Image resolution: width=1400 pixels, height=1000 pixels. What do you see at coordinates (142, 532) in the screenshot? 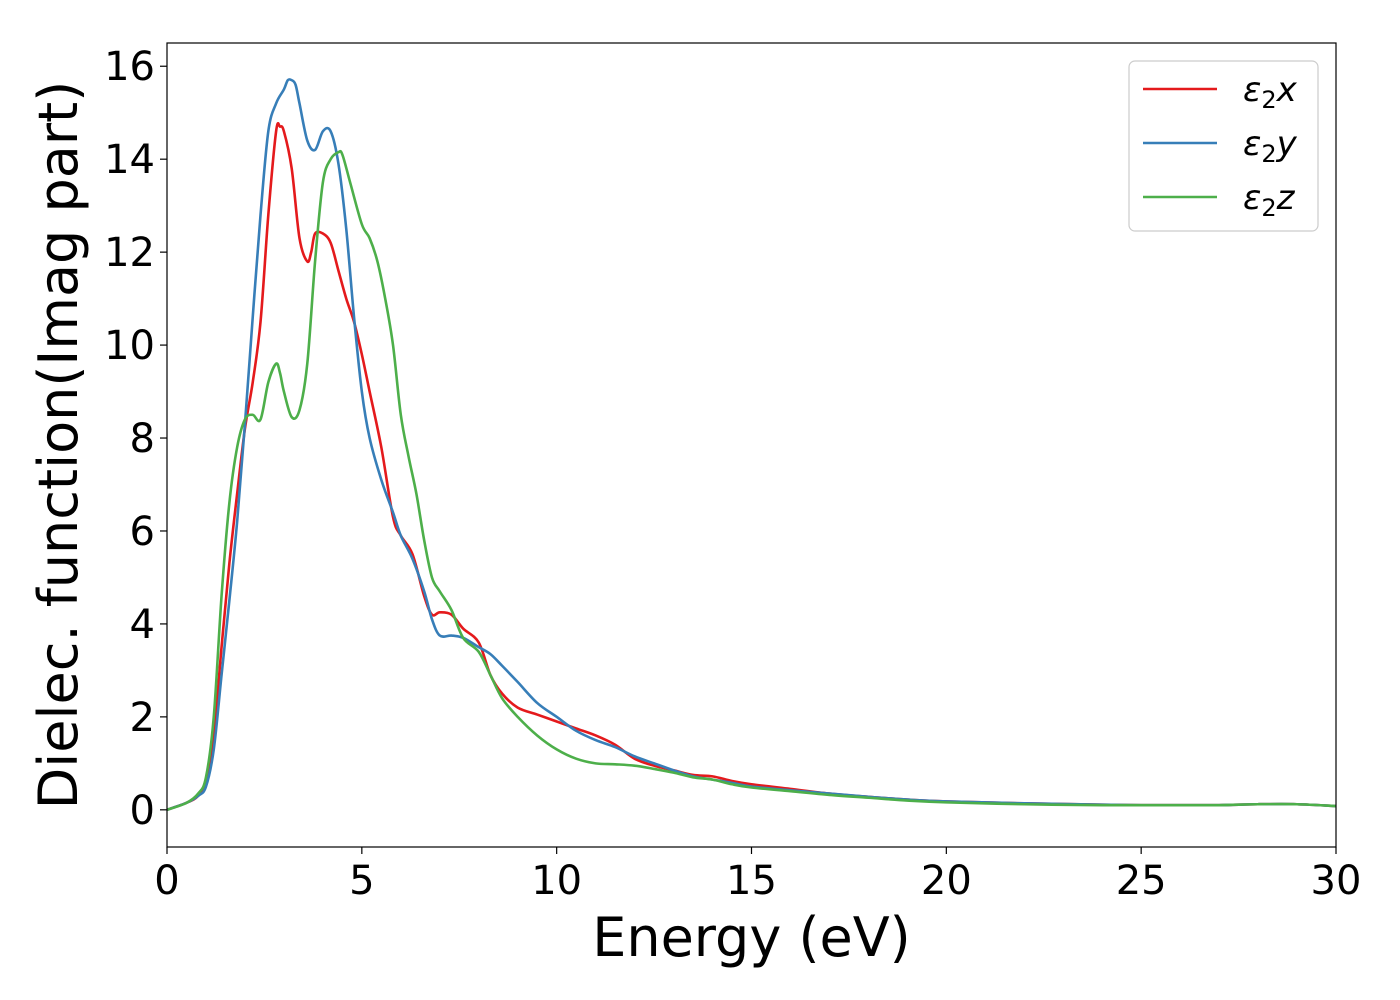
I see `y-tick-label: 6` at bounding box center [142, 532].